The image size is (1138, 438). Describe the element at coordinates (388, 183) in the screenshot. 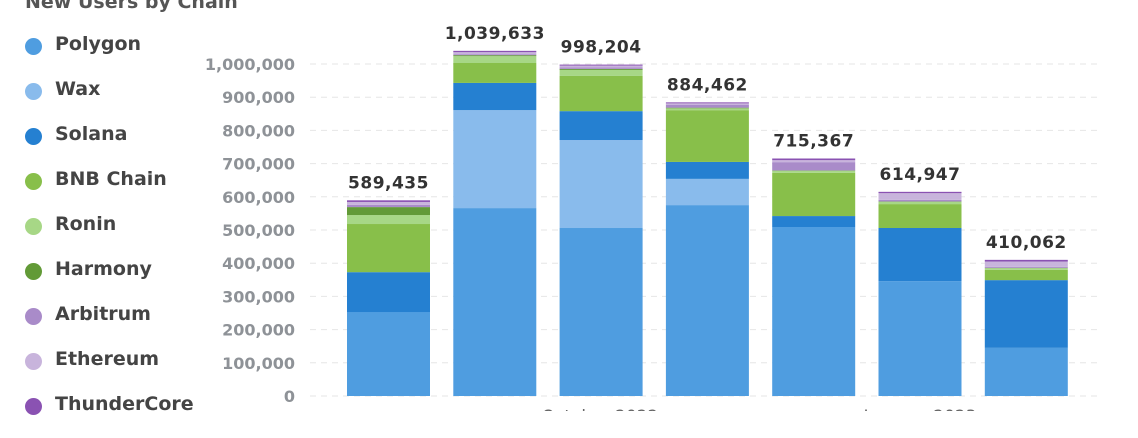

I see `bar-total-label: 589,435` at that location.